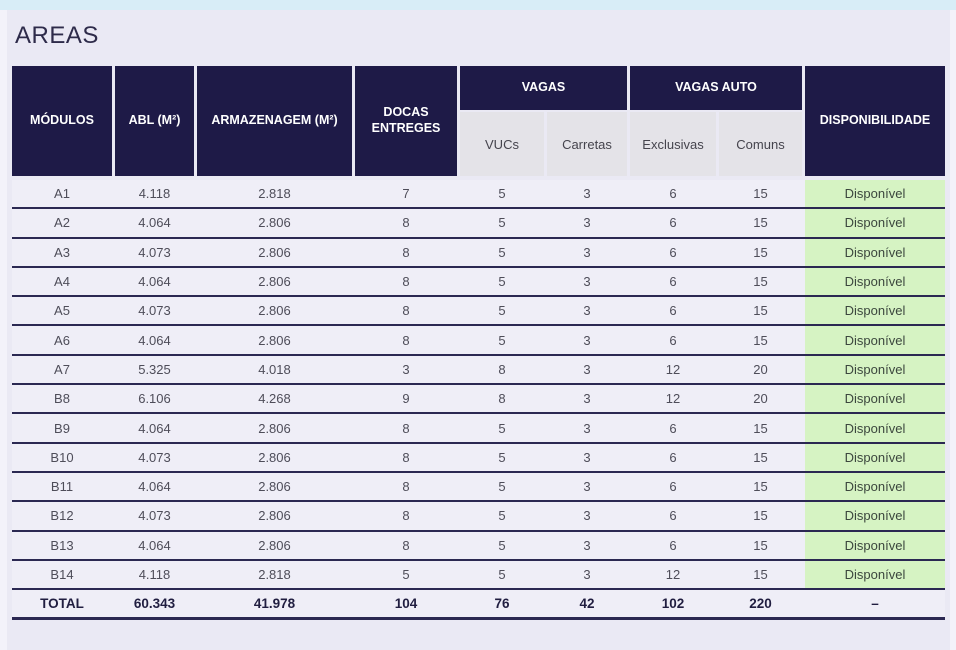 The image size is (956, 650). What do you see at coordinates (57, 35) in the screenshot?
I see `page-title: AREAS` at bounding box center [57, 35].